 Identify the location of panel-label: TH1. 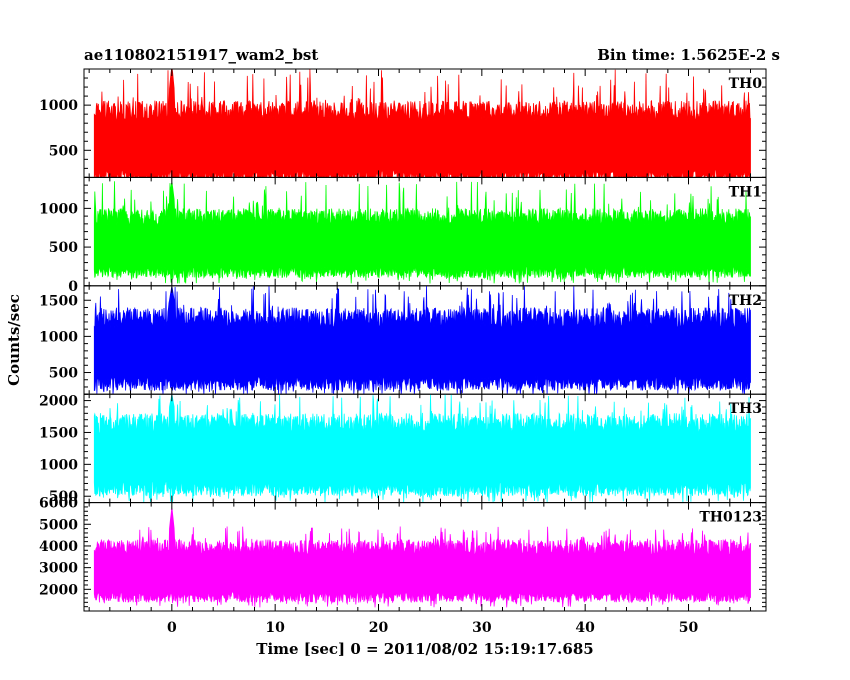
(745, 192).